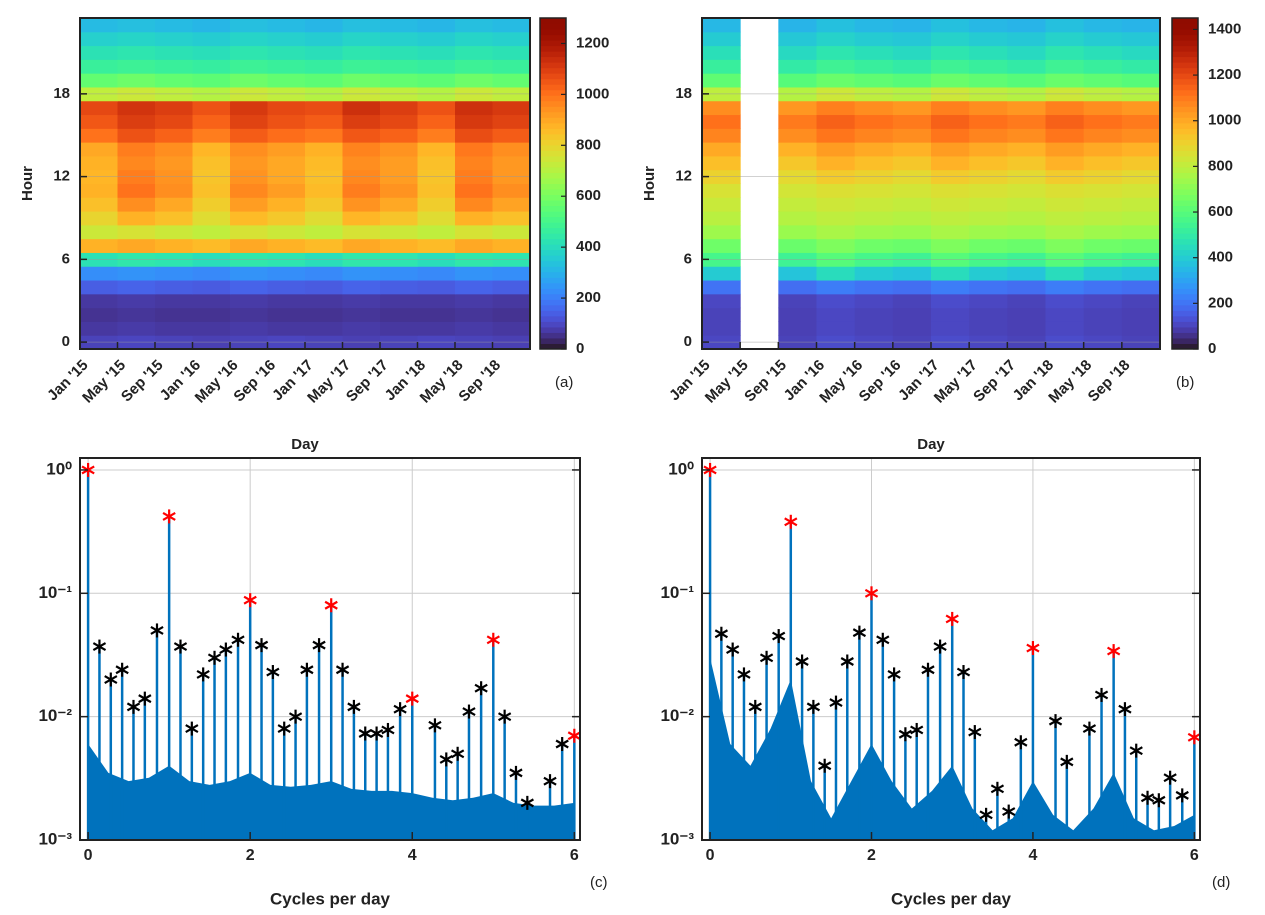  I want to click on y-tick-label: 0, so click(688, 341).